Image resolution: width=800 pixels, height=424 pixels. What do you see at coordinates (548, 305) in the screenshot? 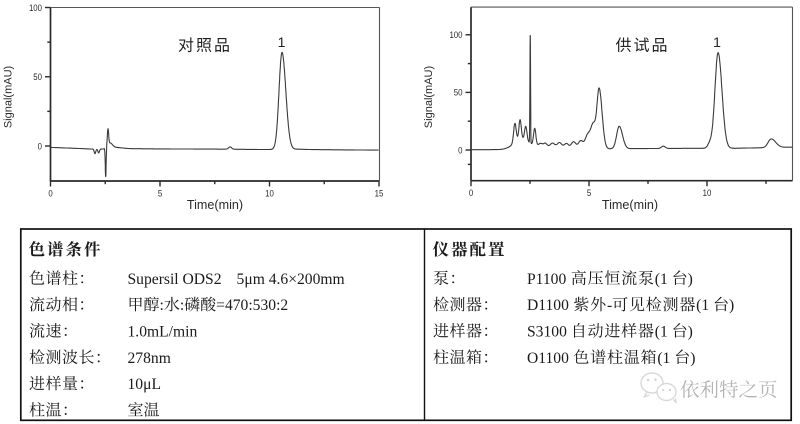
I see `svg-text: D1100` at bounding box center [548, 305].